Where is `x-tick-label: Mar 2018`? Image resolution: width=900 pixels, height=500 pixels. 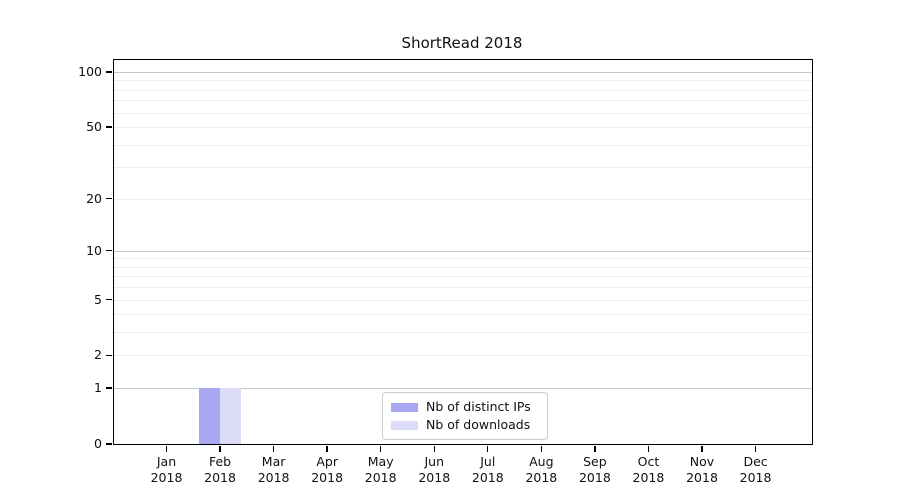 x-tick-label: Mar 2018 is located at coordinates (273, 469).